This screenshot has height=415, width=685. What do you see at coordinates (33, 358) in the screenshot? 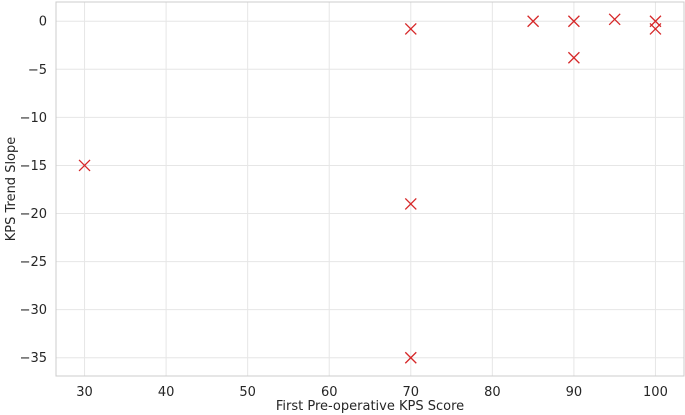
I see `y-tick-label: −35` at bounding box center [33, 358].